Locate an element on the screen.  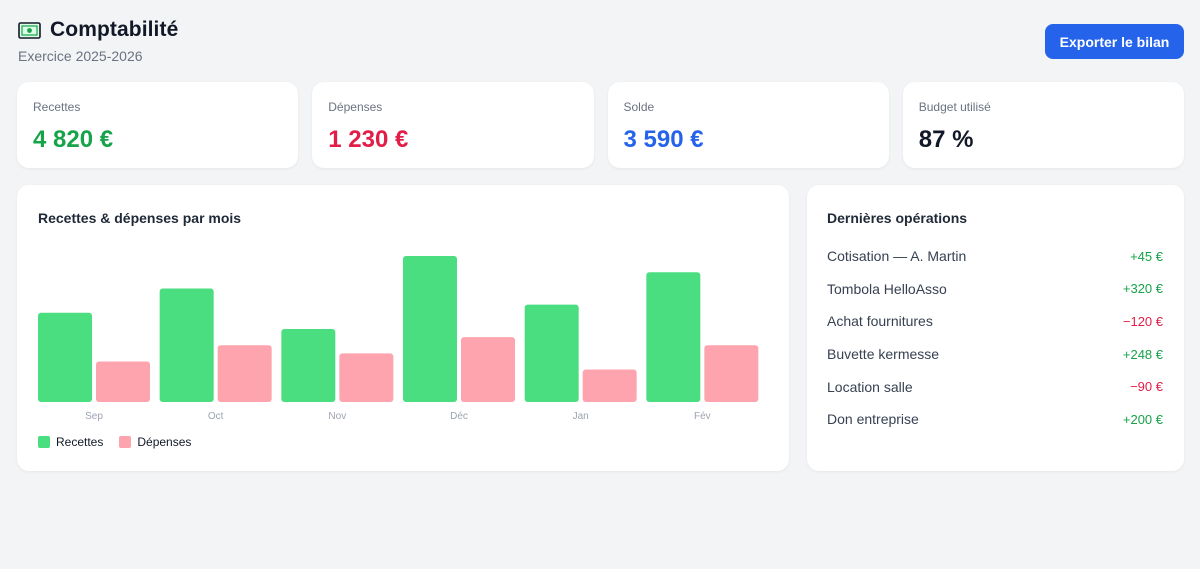
operation-label: Location salle is located at coordinates (870, 386).